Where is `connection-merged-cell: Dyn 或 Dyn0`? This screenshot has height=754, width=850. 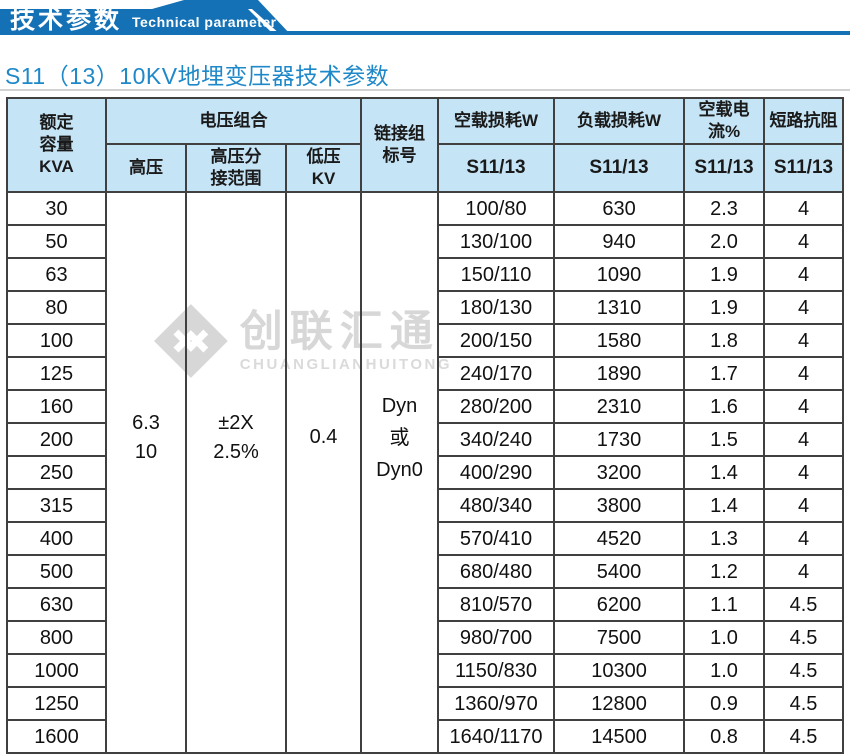
connection-merged-cell: Dyn 或 Dyn0 is located at coordinates (400, 472).